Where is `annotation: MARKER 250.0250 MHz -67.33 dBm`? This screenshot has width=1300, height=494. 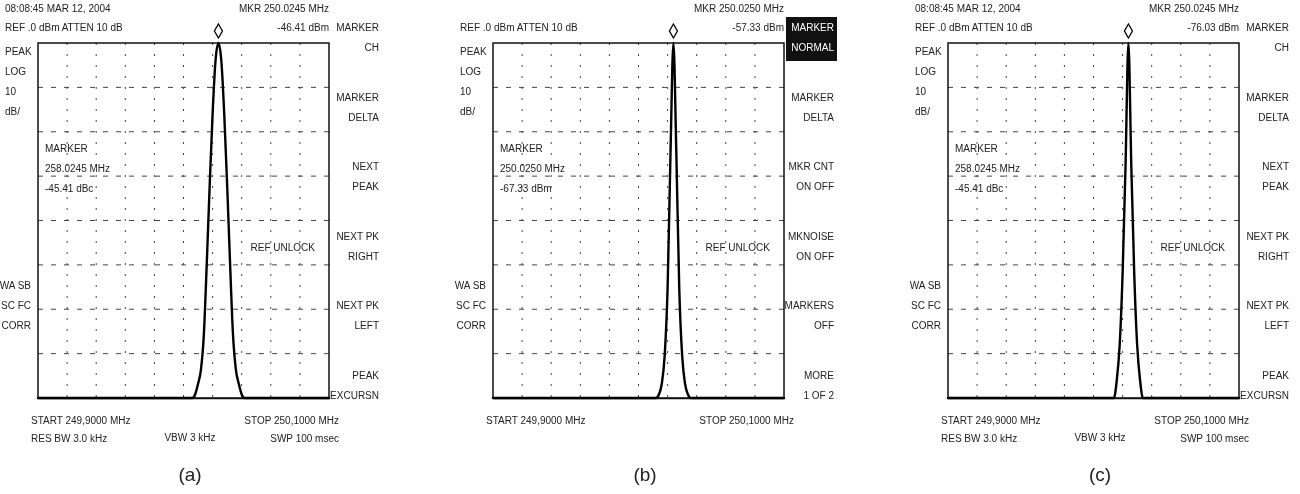 annotation: MARKER 250.0250 MHz -67.33 dBm is located at coordinates (533, 168).